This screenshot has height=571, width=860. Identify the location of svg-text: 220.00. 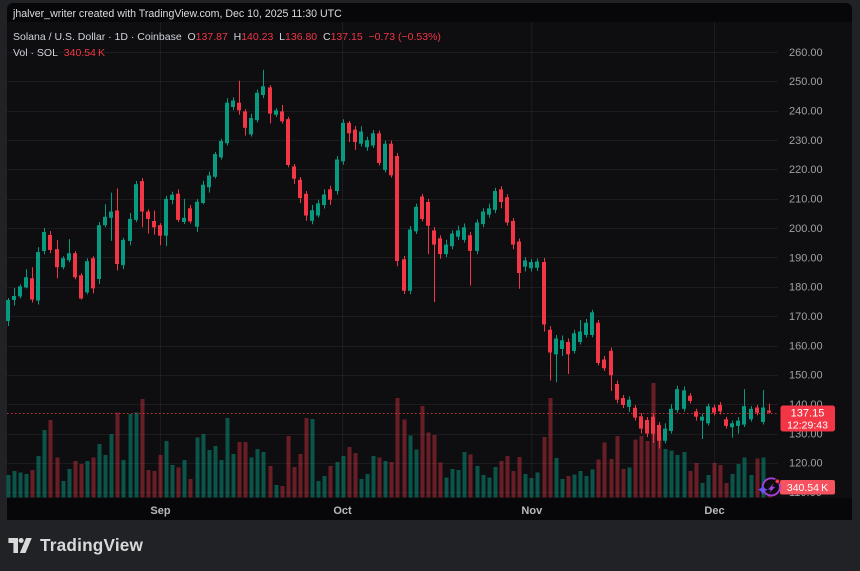
(806, 170).